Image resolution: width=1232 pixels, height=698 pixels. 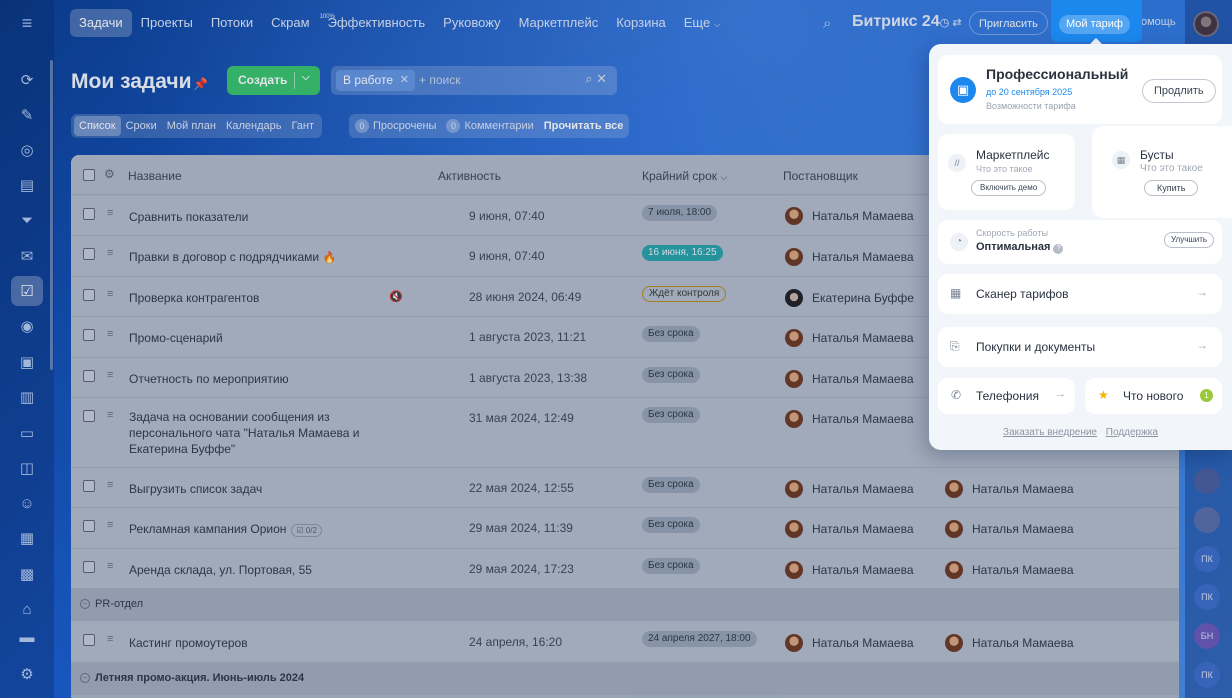 I want to click on media-icon: ▣, so click(x=27, y=362).